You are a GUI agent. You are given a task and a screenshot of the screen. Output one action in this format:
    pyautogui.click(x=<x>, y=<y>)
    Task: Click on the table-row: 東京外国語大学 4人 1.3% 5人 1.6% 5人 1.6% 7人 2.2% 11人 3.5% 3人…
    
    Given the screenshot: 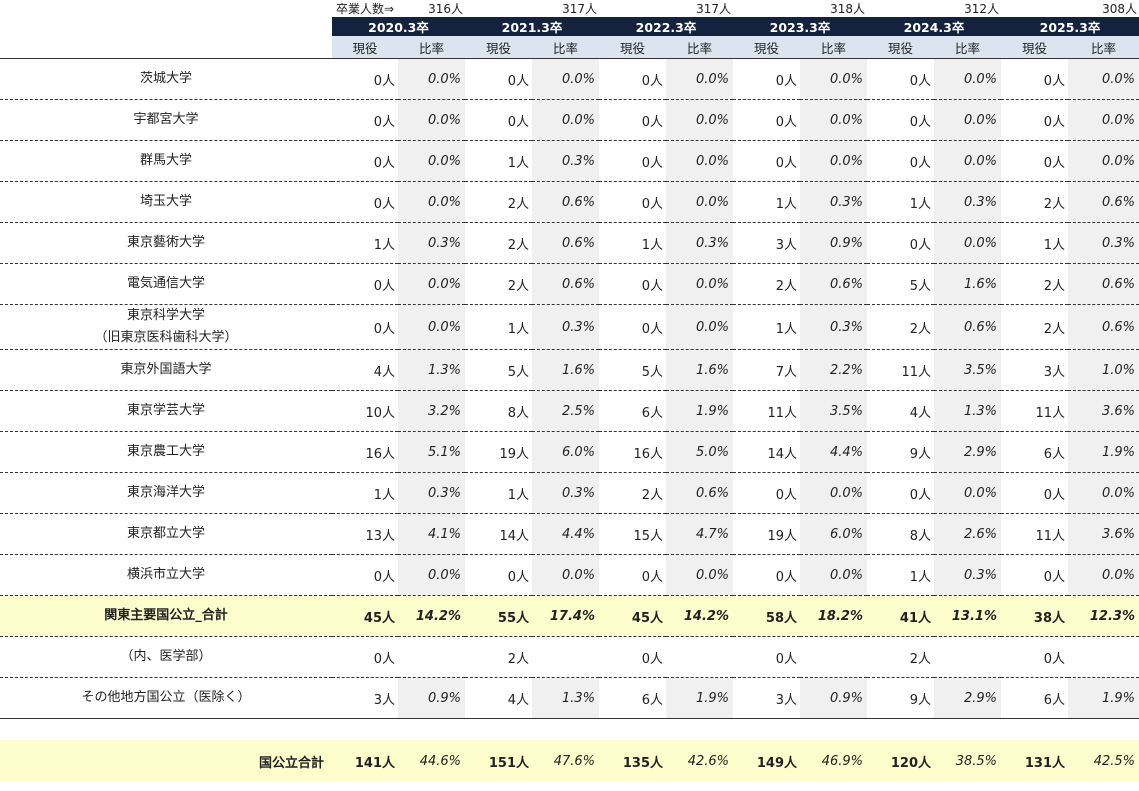 What is the action you would take?
    pyautogui.click(x=569, y=370)
    